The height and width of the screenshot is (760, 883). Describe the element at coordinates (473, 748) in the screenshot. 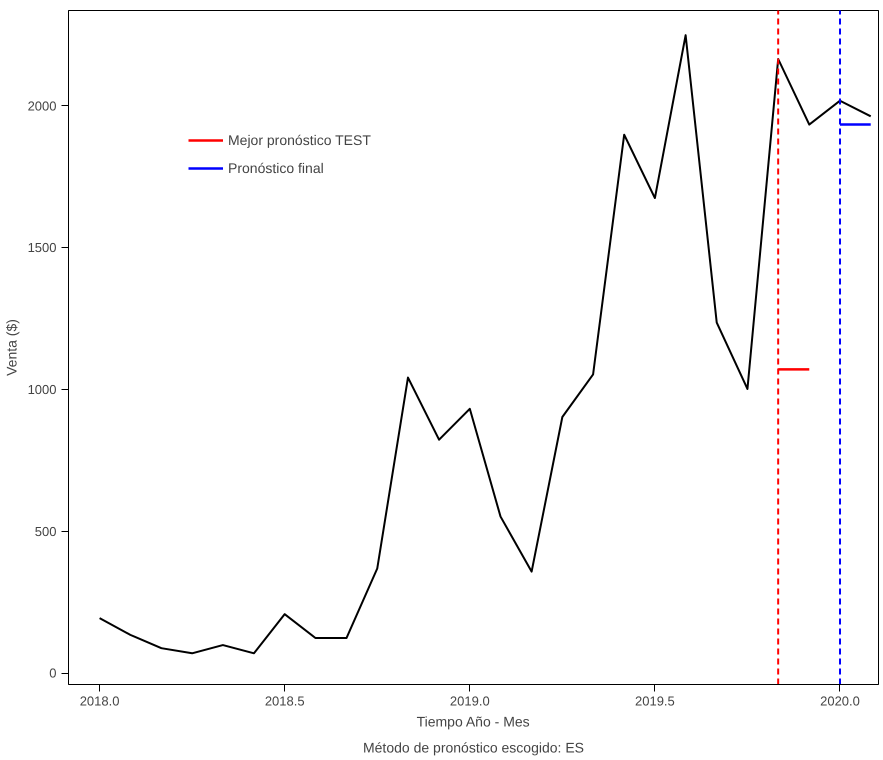

I see `text: Método de pronóstico escogido: ES` at that location.